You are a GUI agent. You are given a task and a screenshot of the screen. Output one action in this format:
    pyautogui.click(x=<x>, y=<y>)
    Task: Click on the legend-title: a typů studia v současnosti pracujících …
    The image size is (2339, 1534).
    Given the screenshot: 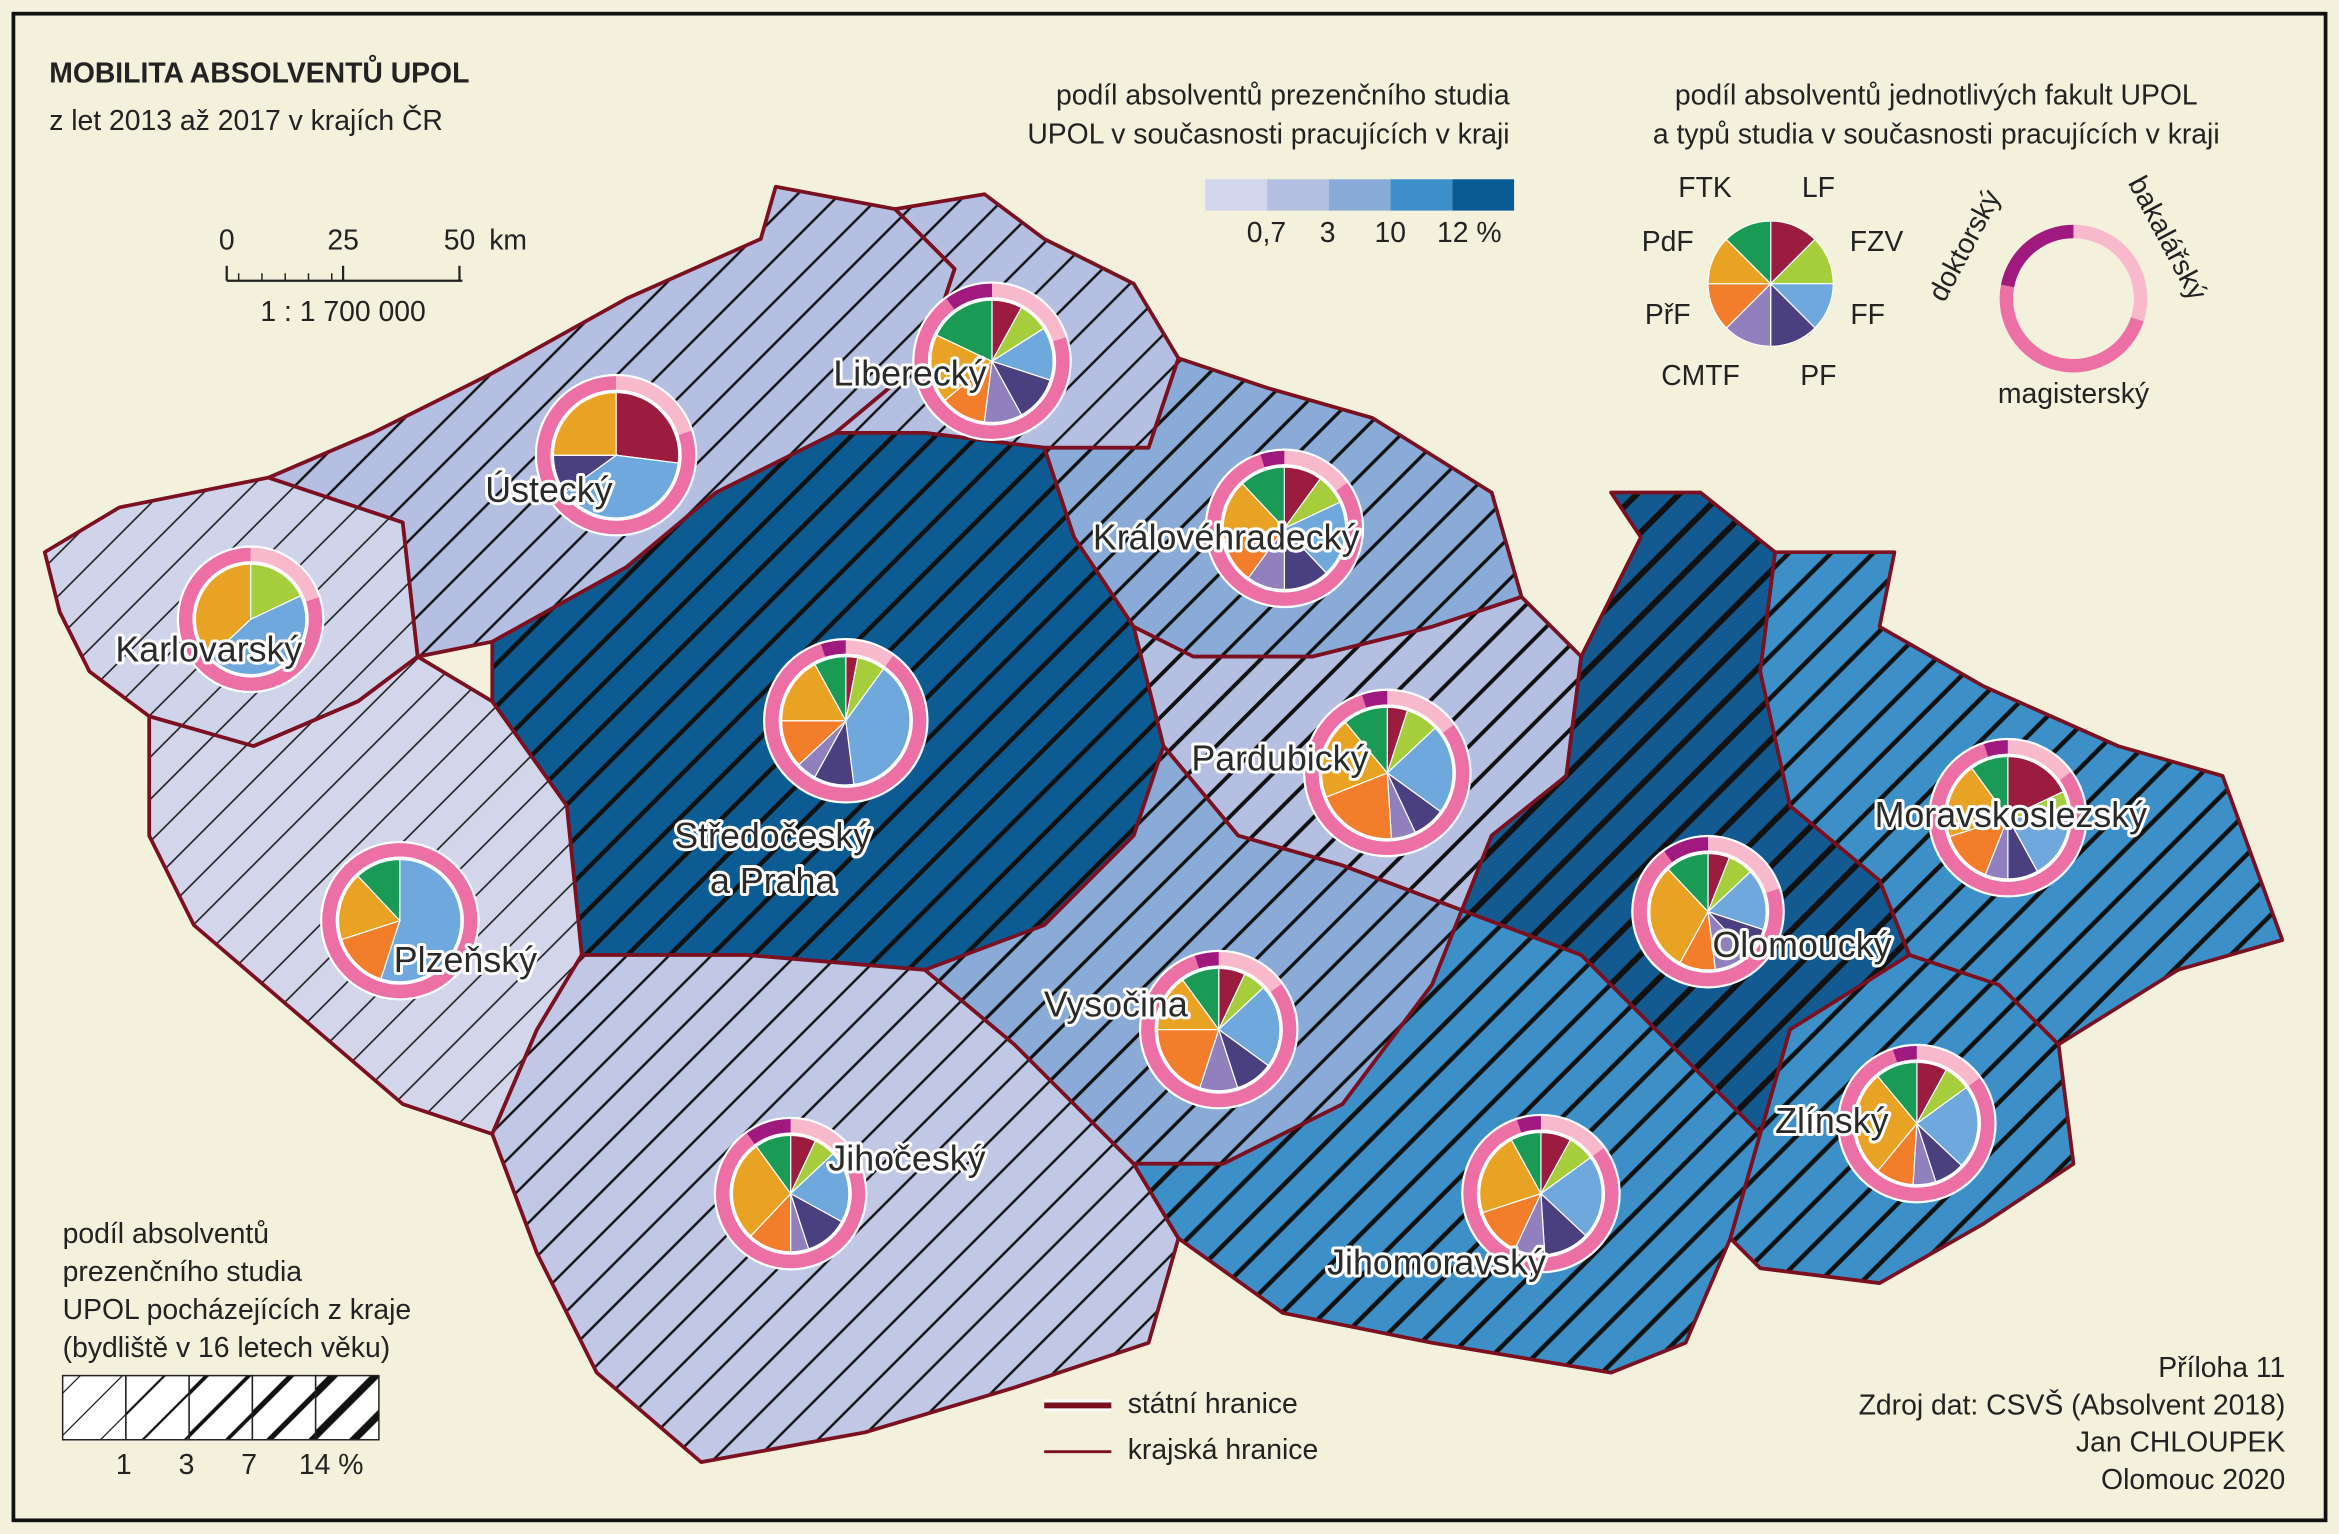 What is the action you would take?
    pyautogui.click(x=1936, y=134)
    